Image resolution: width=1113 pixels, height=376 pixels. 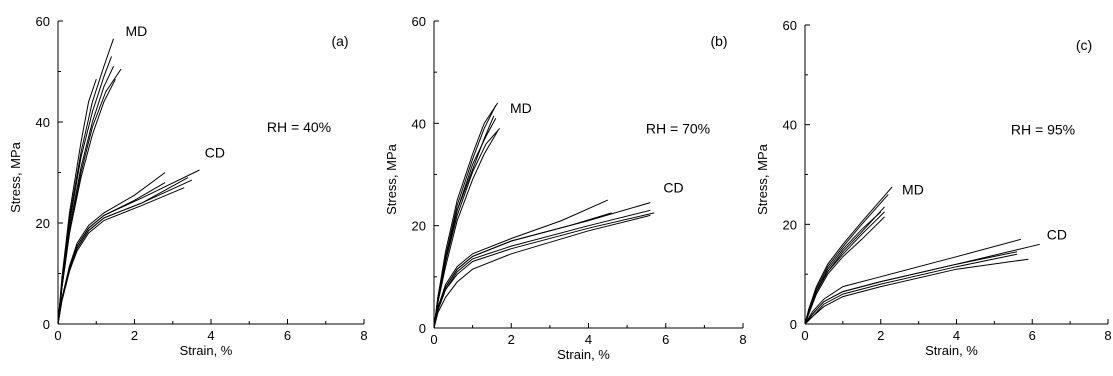 What do you see at coordinates (1043, 130) in the screenshot?
I see `rh-condition-label: RH = 95%` at bounding box center [1043, 130].